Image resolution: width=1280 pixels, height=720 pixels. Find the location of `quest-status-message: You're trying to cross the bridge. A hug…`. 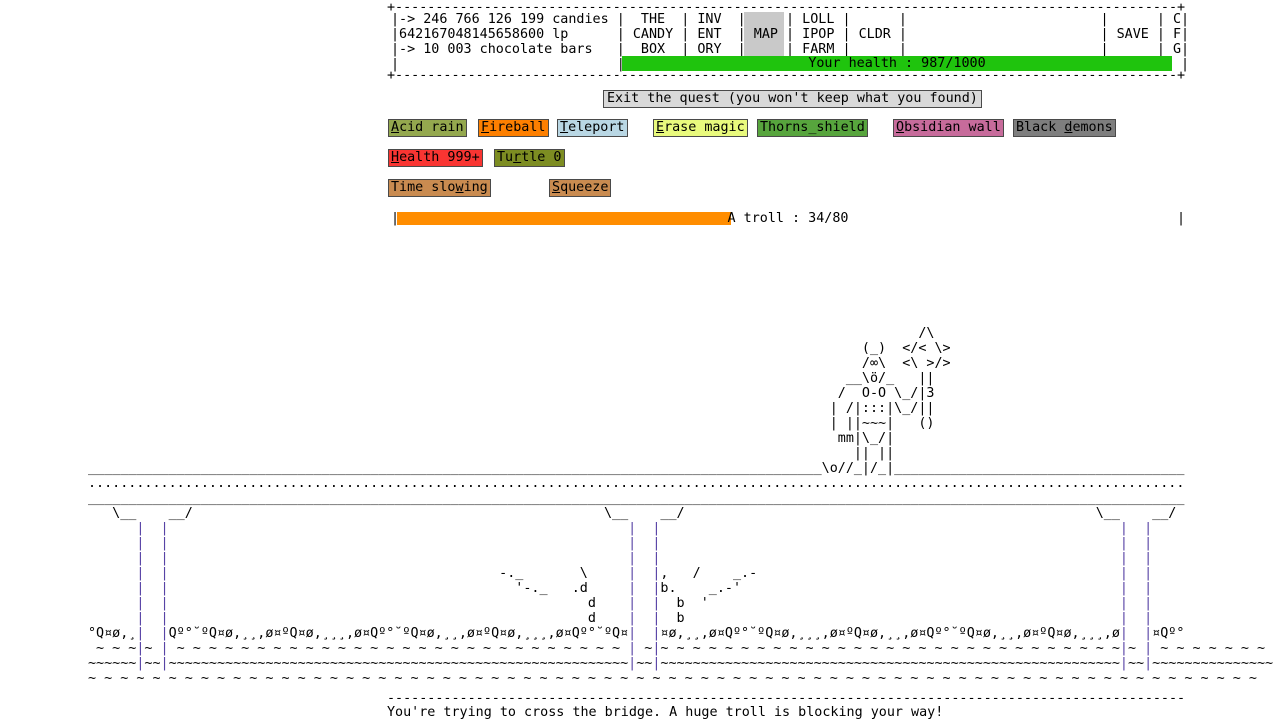

quest-status-message: You're trying to cross the bridge. A hug… is located at coordinates (665, 712).